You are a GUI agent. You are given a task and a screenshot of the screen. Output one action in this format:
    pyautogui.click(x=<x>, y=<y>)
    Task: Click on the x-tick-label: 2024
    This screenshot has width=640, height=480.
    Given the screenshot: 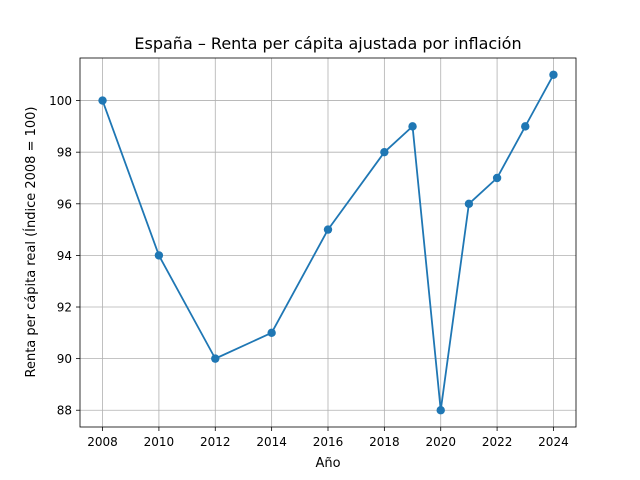 What is the action you would take?
    pyautogui.click(x=553, y=442)
    